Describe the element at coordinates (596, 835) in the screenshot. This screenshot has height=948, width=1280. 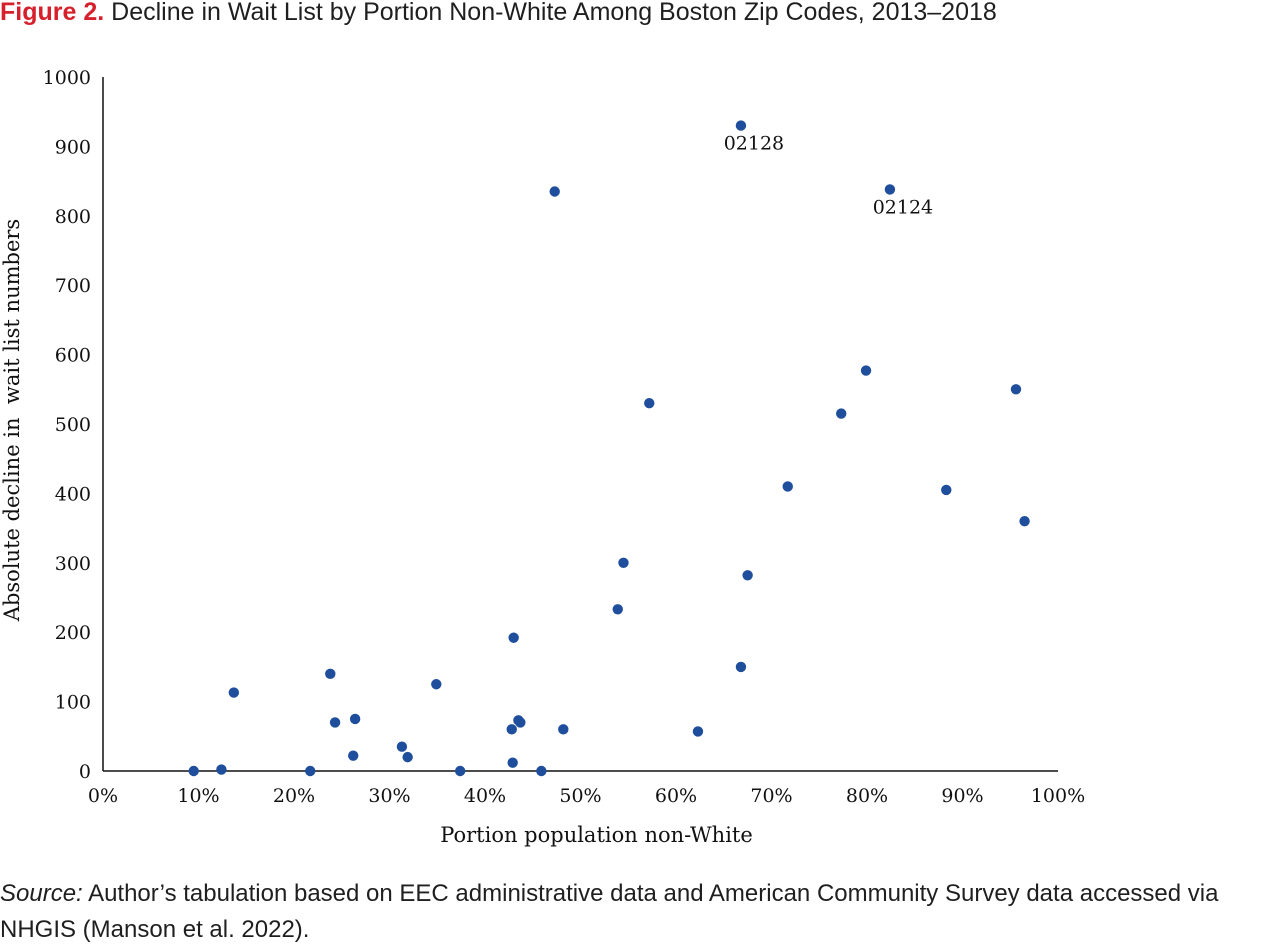
I see `x-axis-title: Portion population non-White` at that location.